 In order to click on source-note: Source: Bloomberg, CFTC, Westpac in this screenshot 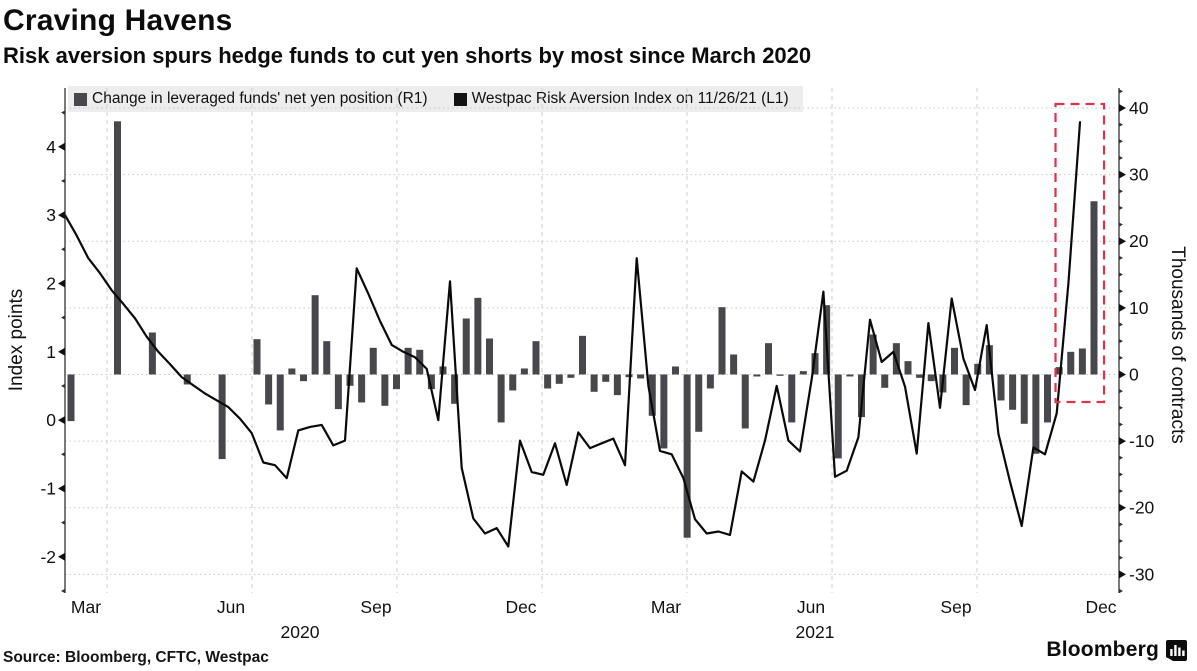, I will do `click(136, 657)`.